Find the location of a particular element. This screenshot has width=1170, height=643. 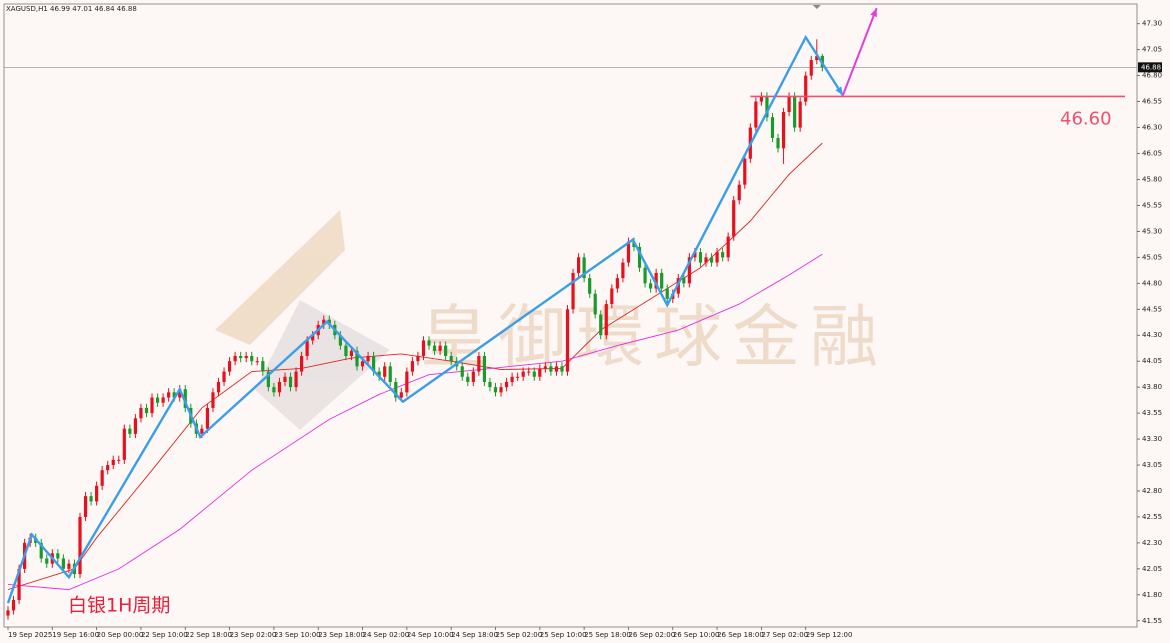

y-tick-label: 47.30 is located at coordinates (1152, 24).